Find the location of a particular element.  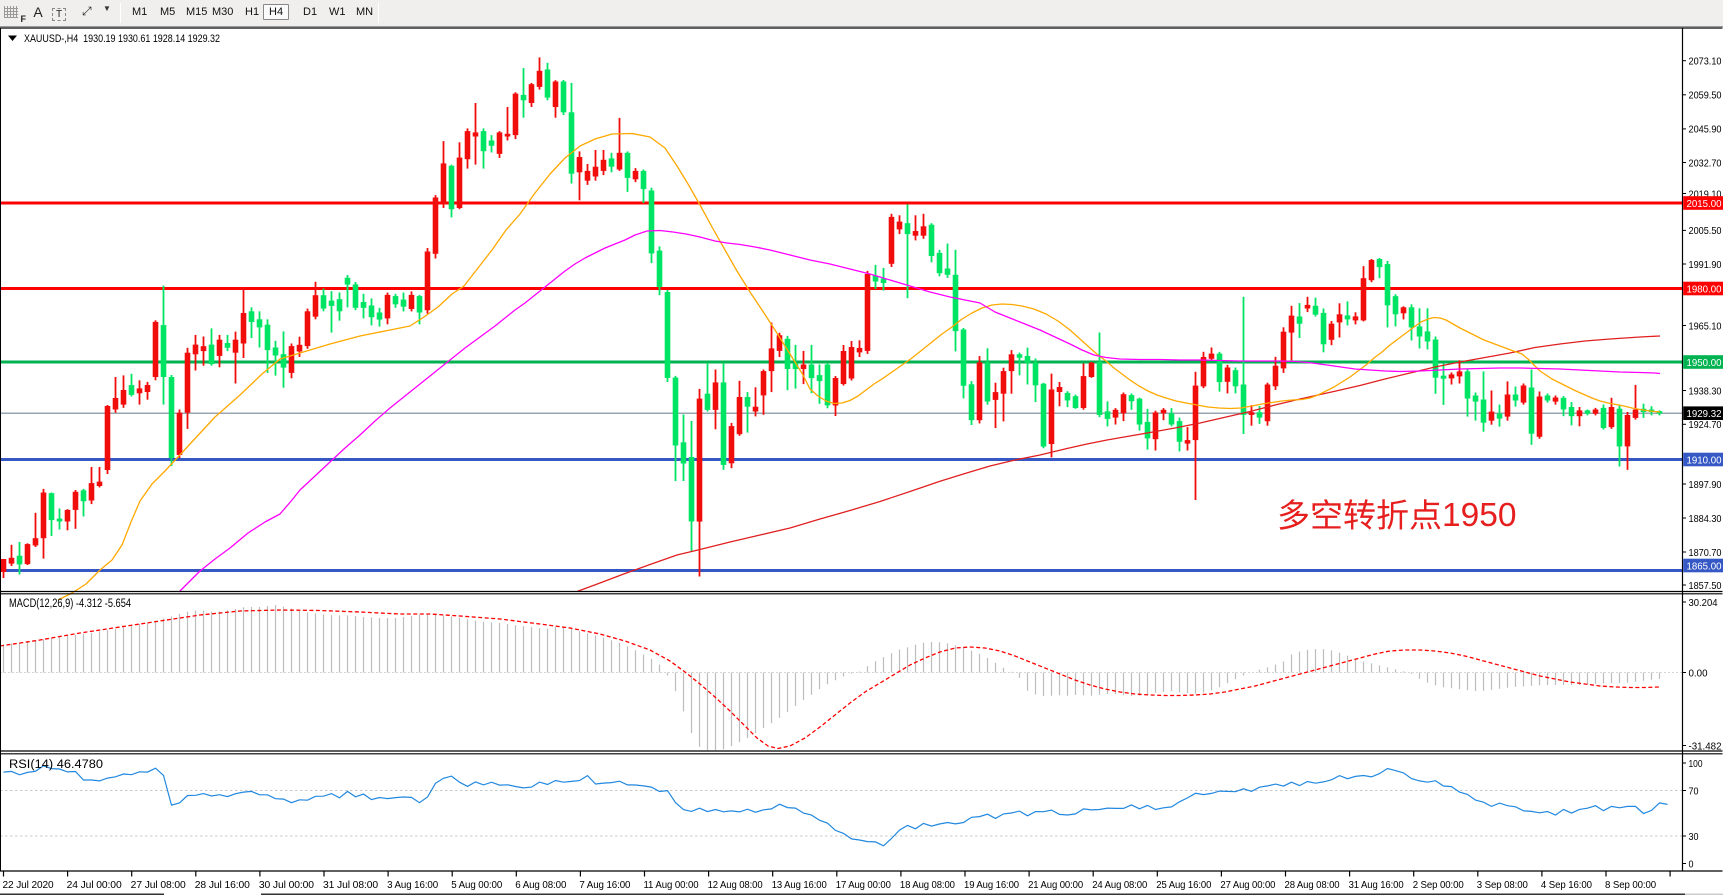

svg-text: 27 Aug 00:00 is located at coordinates (1248, 885).